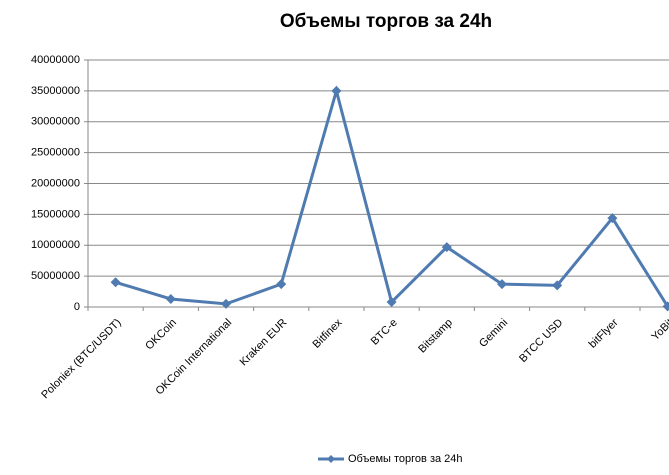 The height and width of the screenshot is (475, 669). What do you see at coordinates (55, 153) in the screenshot?
I see `y-tick-label: 25000000` at bounding box center [55, 153].